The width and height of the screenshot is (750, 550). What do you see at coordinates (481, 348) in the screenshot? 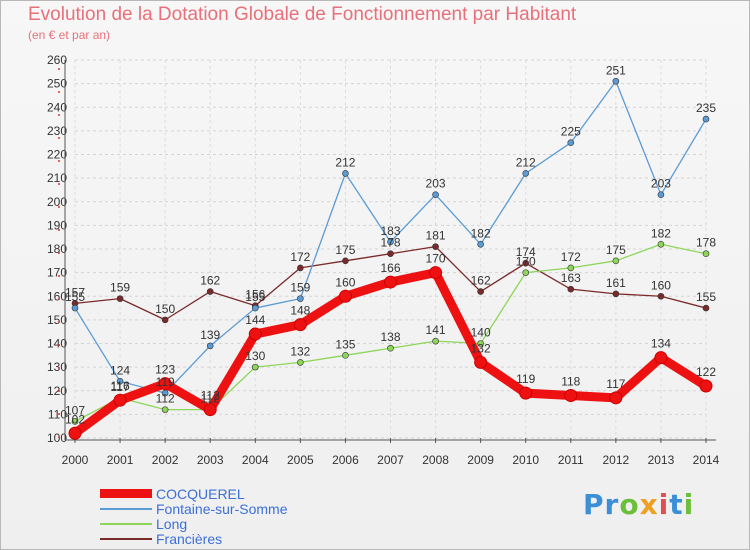
I see `data-label-cocquerel: 132` at bounding box center [481, 348].